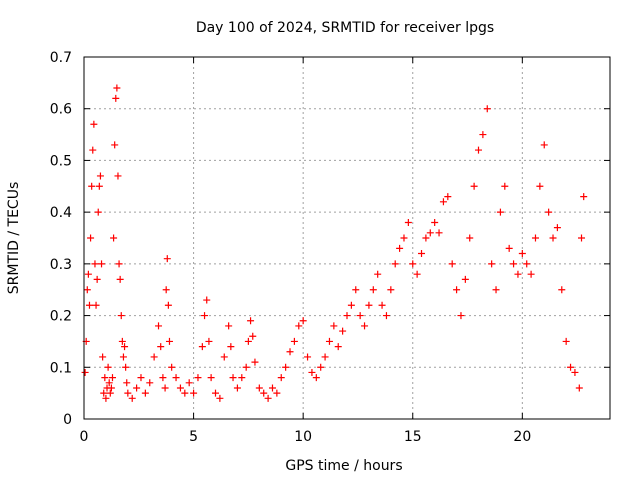 The image size is (640, 484). Describe the element at coordinates (343, 466) in the screenshot. I see `x-axis-label: GPS time / hours` at that location.